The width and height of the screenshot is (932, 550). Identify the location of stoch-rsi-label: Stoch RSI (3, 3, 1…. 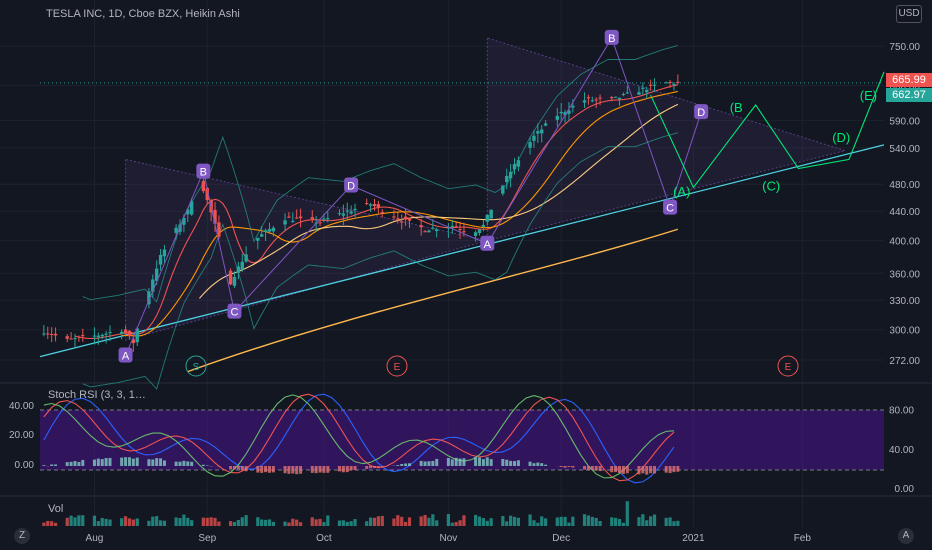
(97, 395).